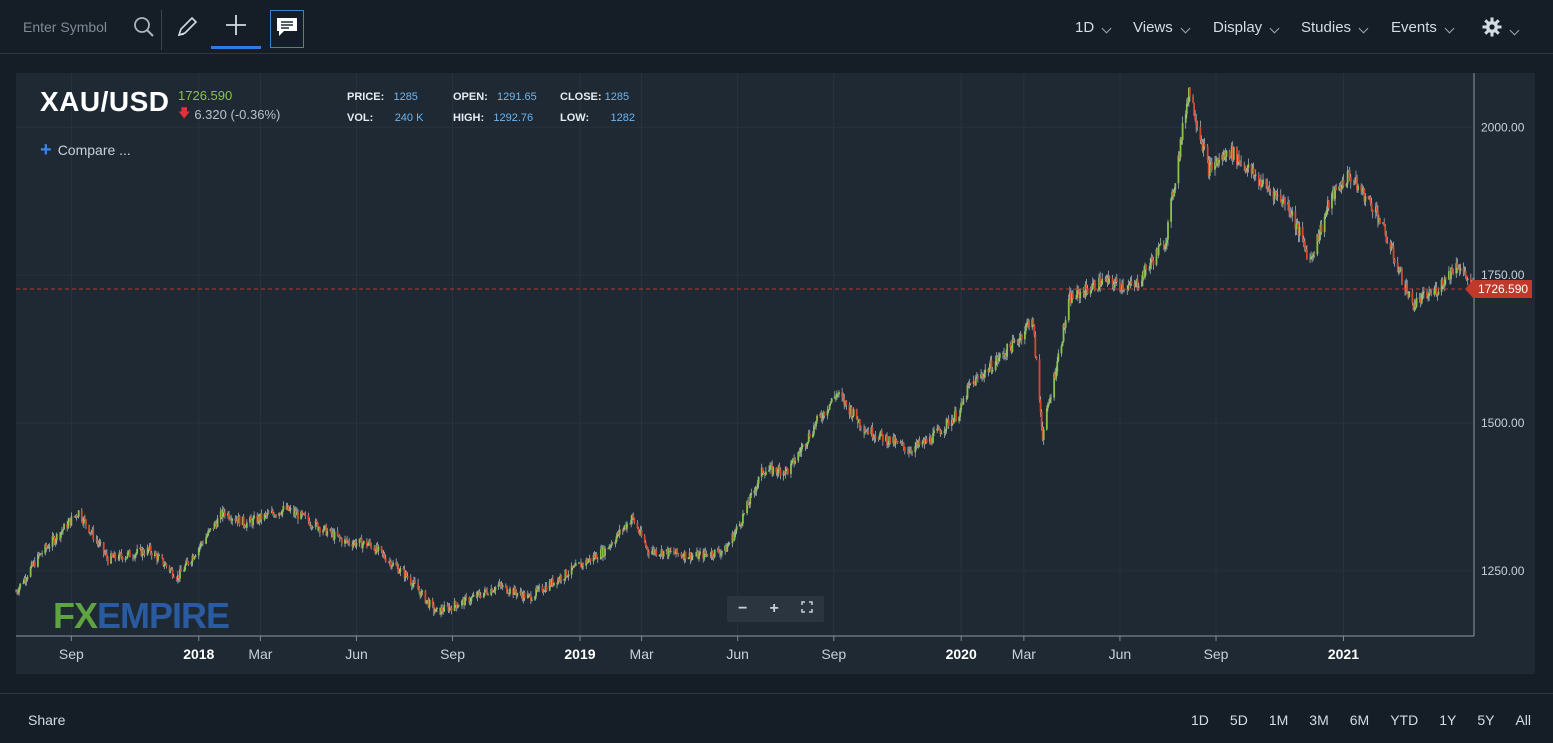  I want to click on range-5d: 5D, so click(1238, 720).